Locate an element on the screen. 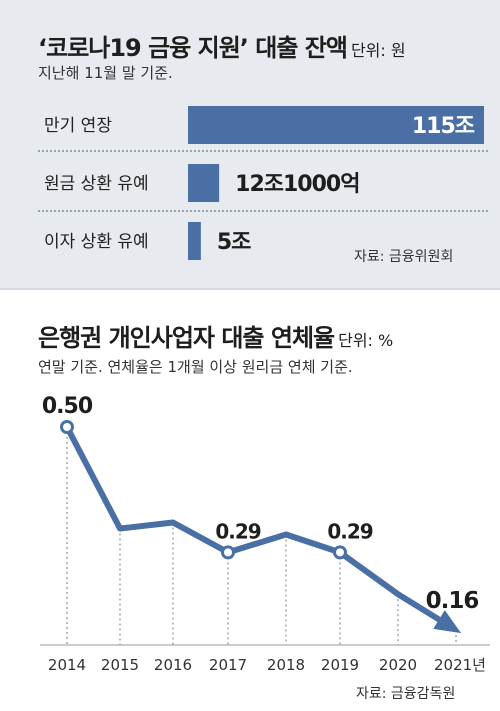  arrow-head is located at coordinates (447, 622).